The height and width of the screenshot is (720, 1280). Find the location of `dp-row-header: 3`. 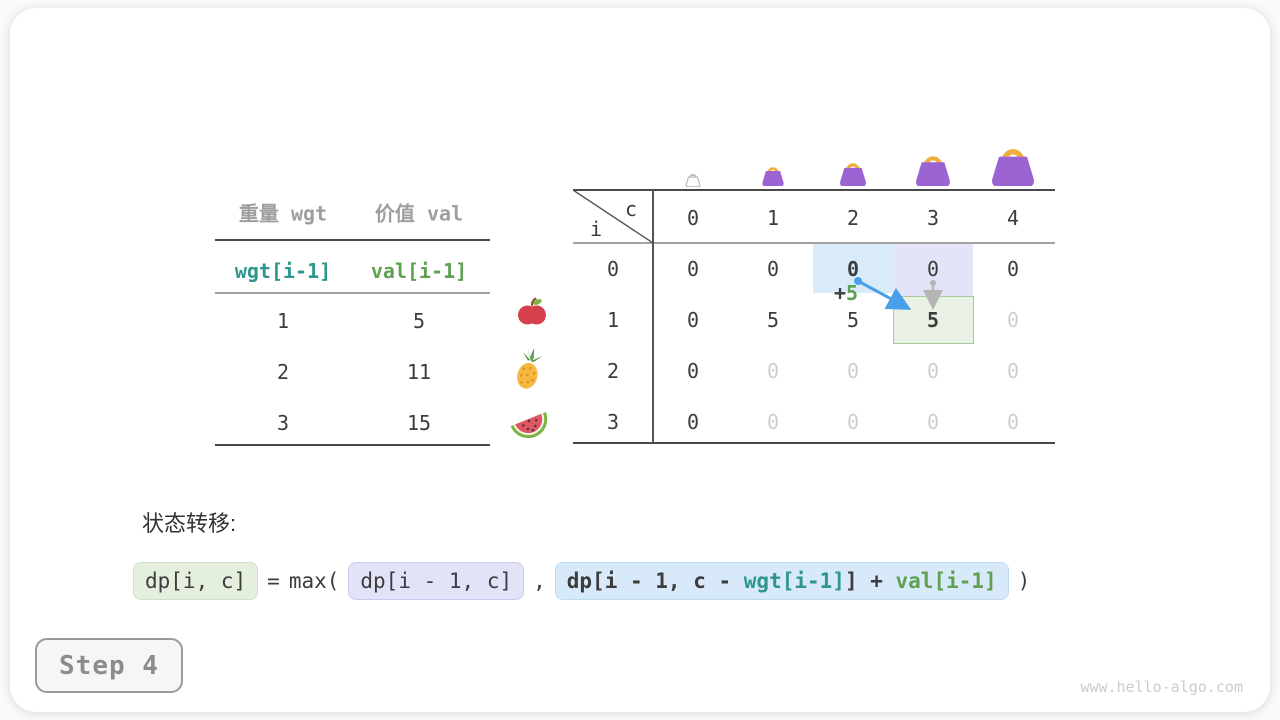

dp-row-header: 3 is located at coordinates (613, 422).